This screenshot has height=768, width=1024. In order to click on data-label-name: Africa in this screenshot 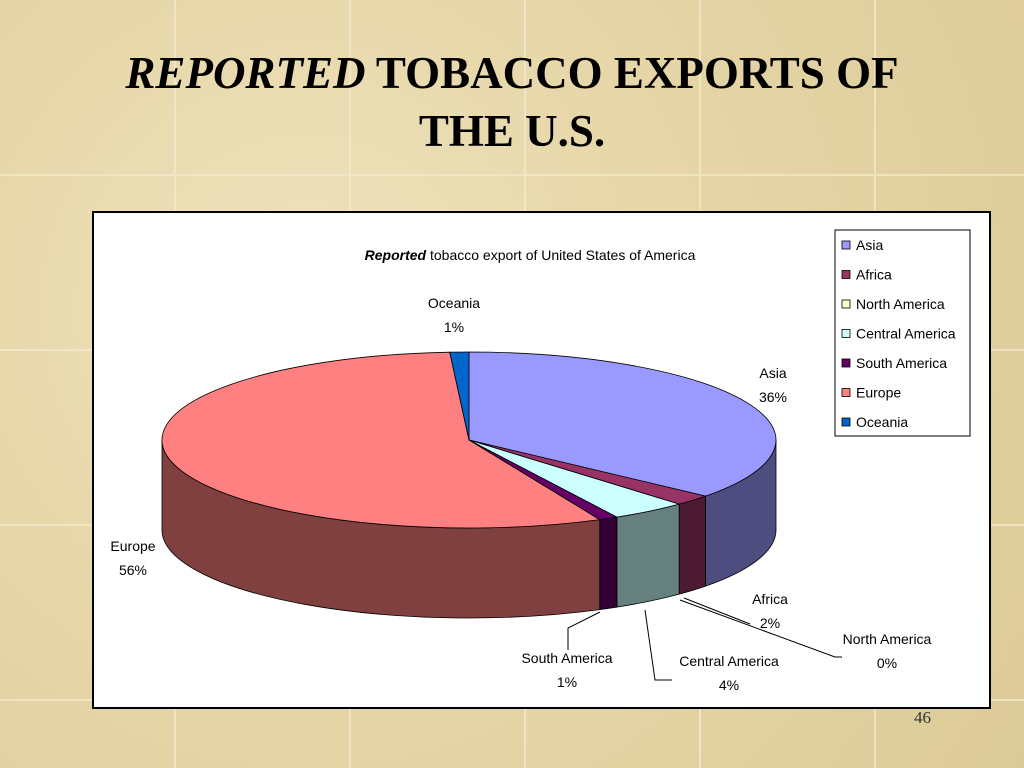, I will do `click(770, 599)`.